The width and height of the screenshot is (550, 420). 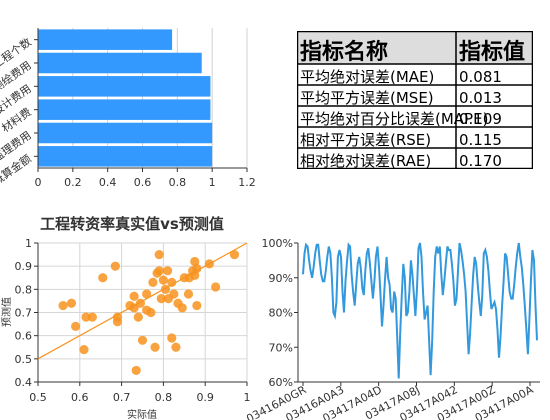 I want to click on table-cell-value: 0.115, so click(x=480, y=140).